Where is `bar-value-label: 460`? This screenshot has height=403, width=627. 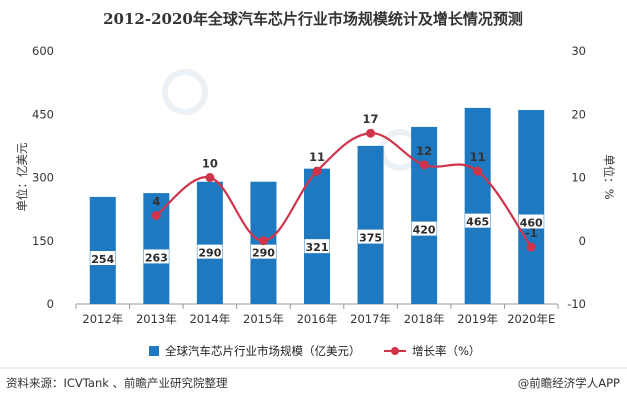 bar-value-label: 460 is located at coordinates (531, 223).